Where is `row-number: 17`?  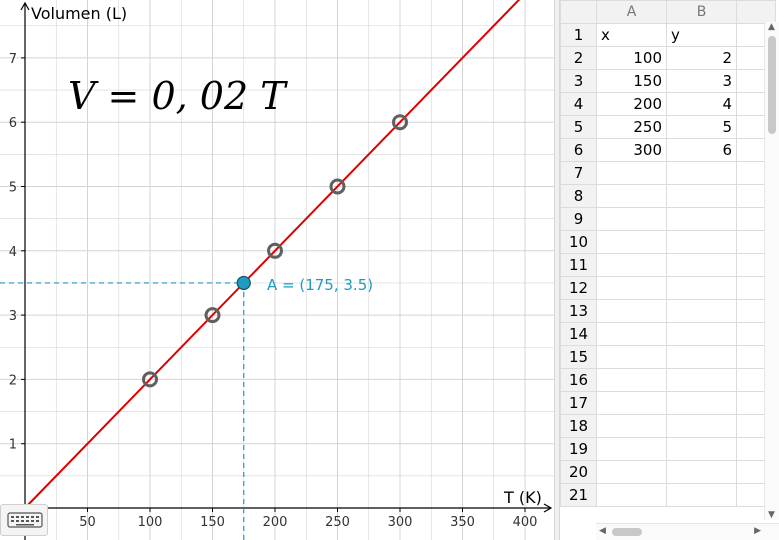
row-number: 17 is located at coordinates (578, 403).